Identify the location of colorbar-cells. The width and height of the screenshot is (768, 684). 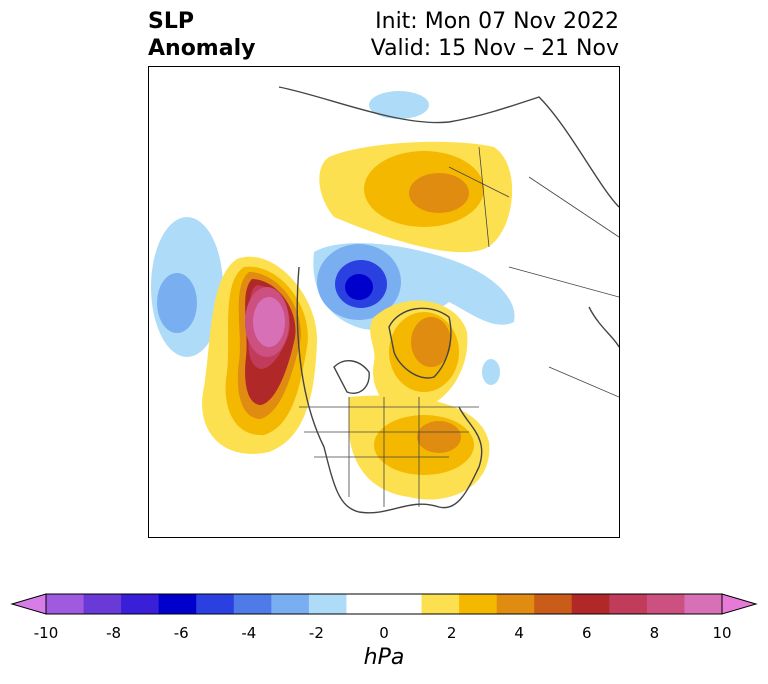
(384, 604).